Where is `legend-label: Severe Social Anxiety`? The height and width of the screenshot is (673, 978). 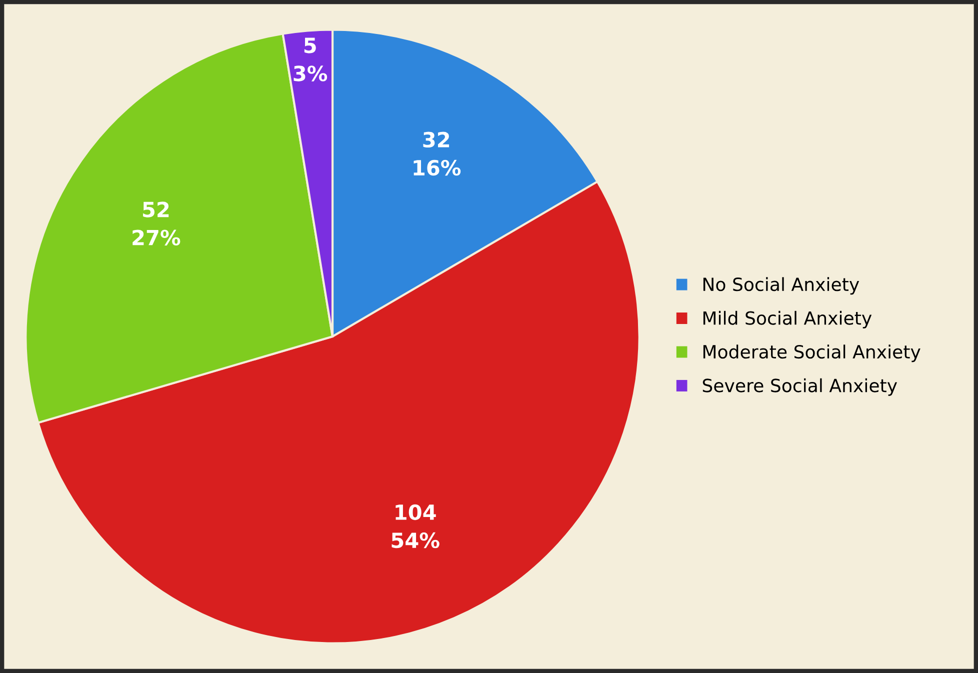
legend-label: Severe Social Anxiety is located at coordinates (800, 387).